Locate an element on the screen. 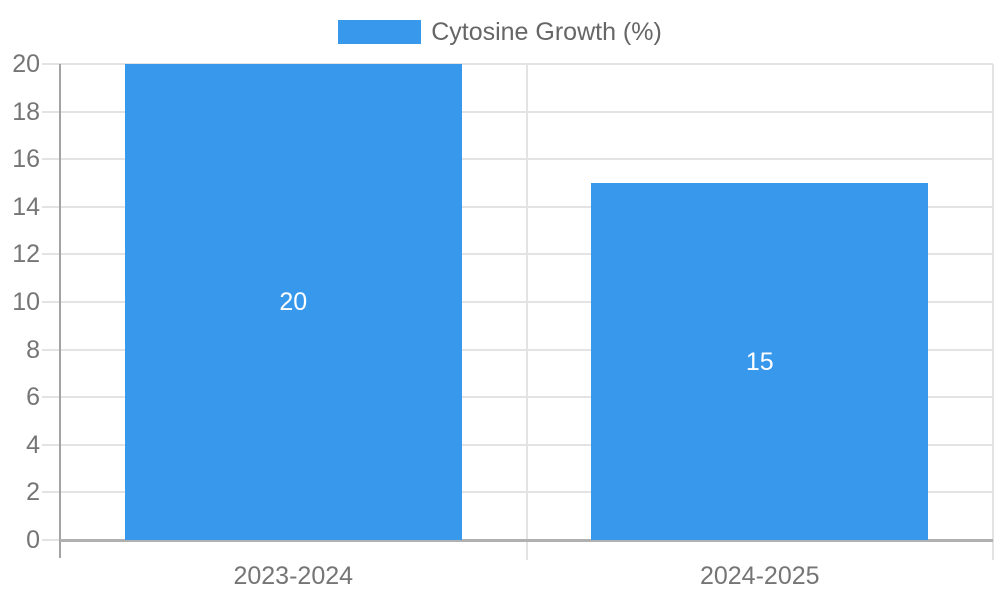  y-axis-tick-label: 12 is located at coordinates (26, 254).